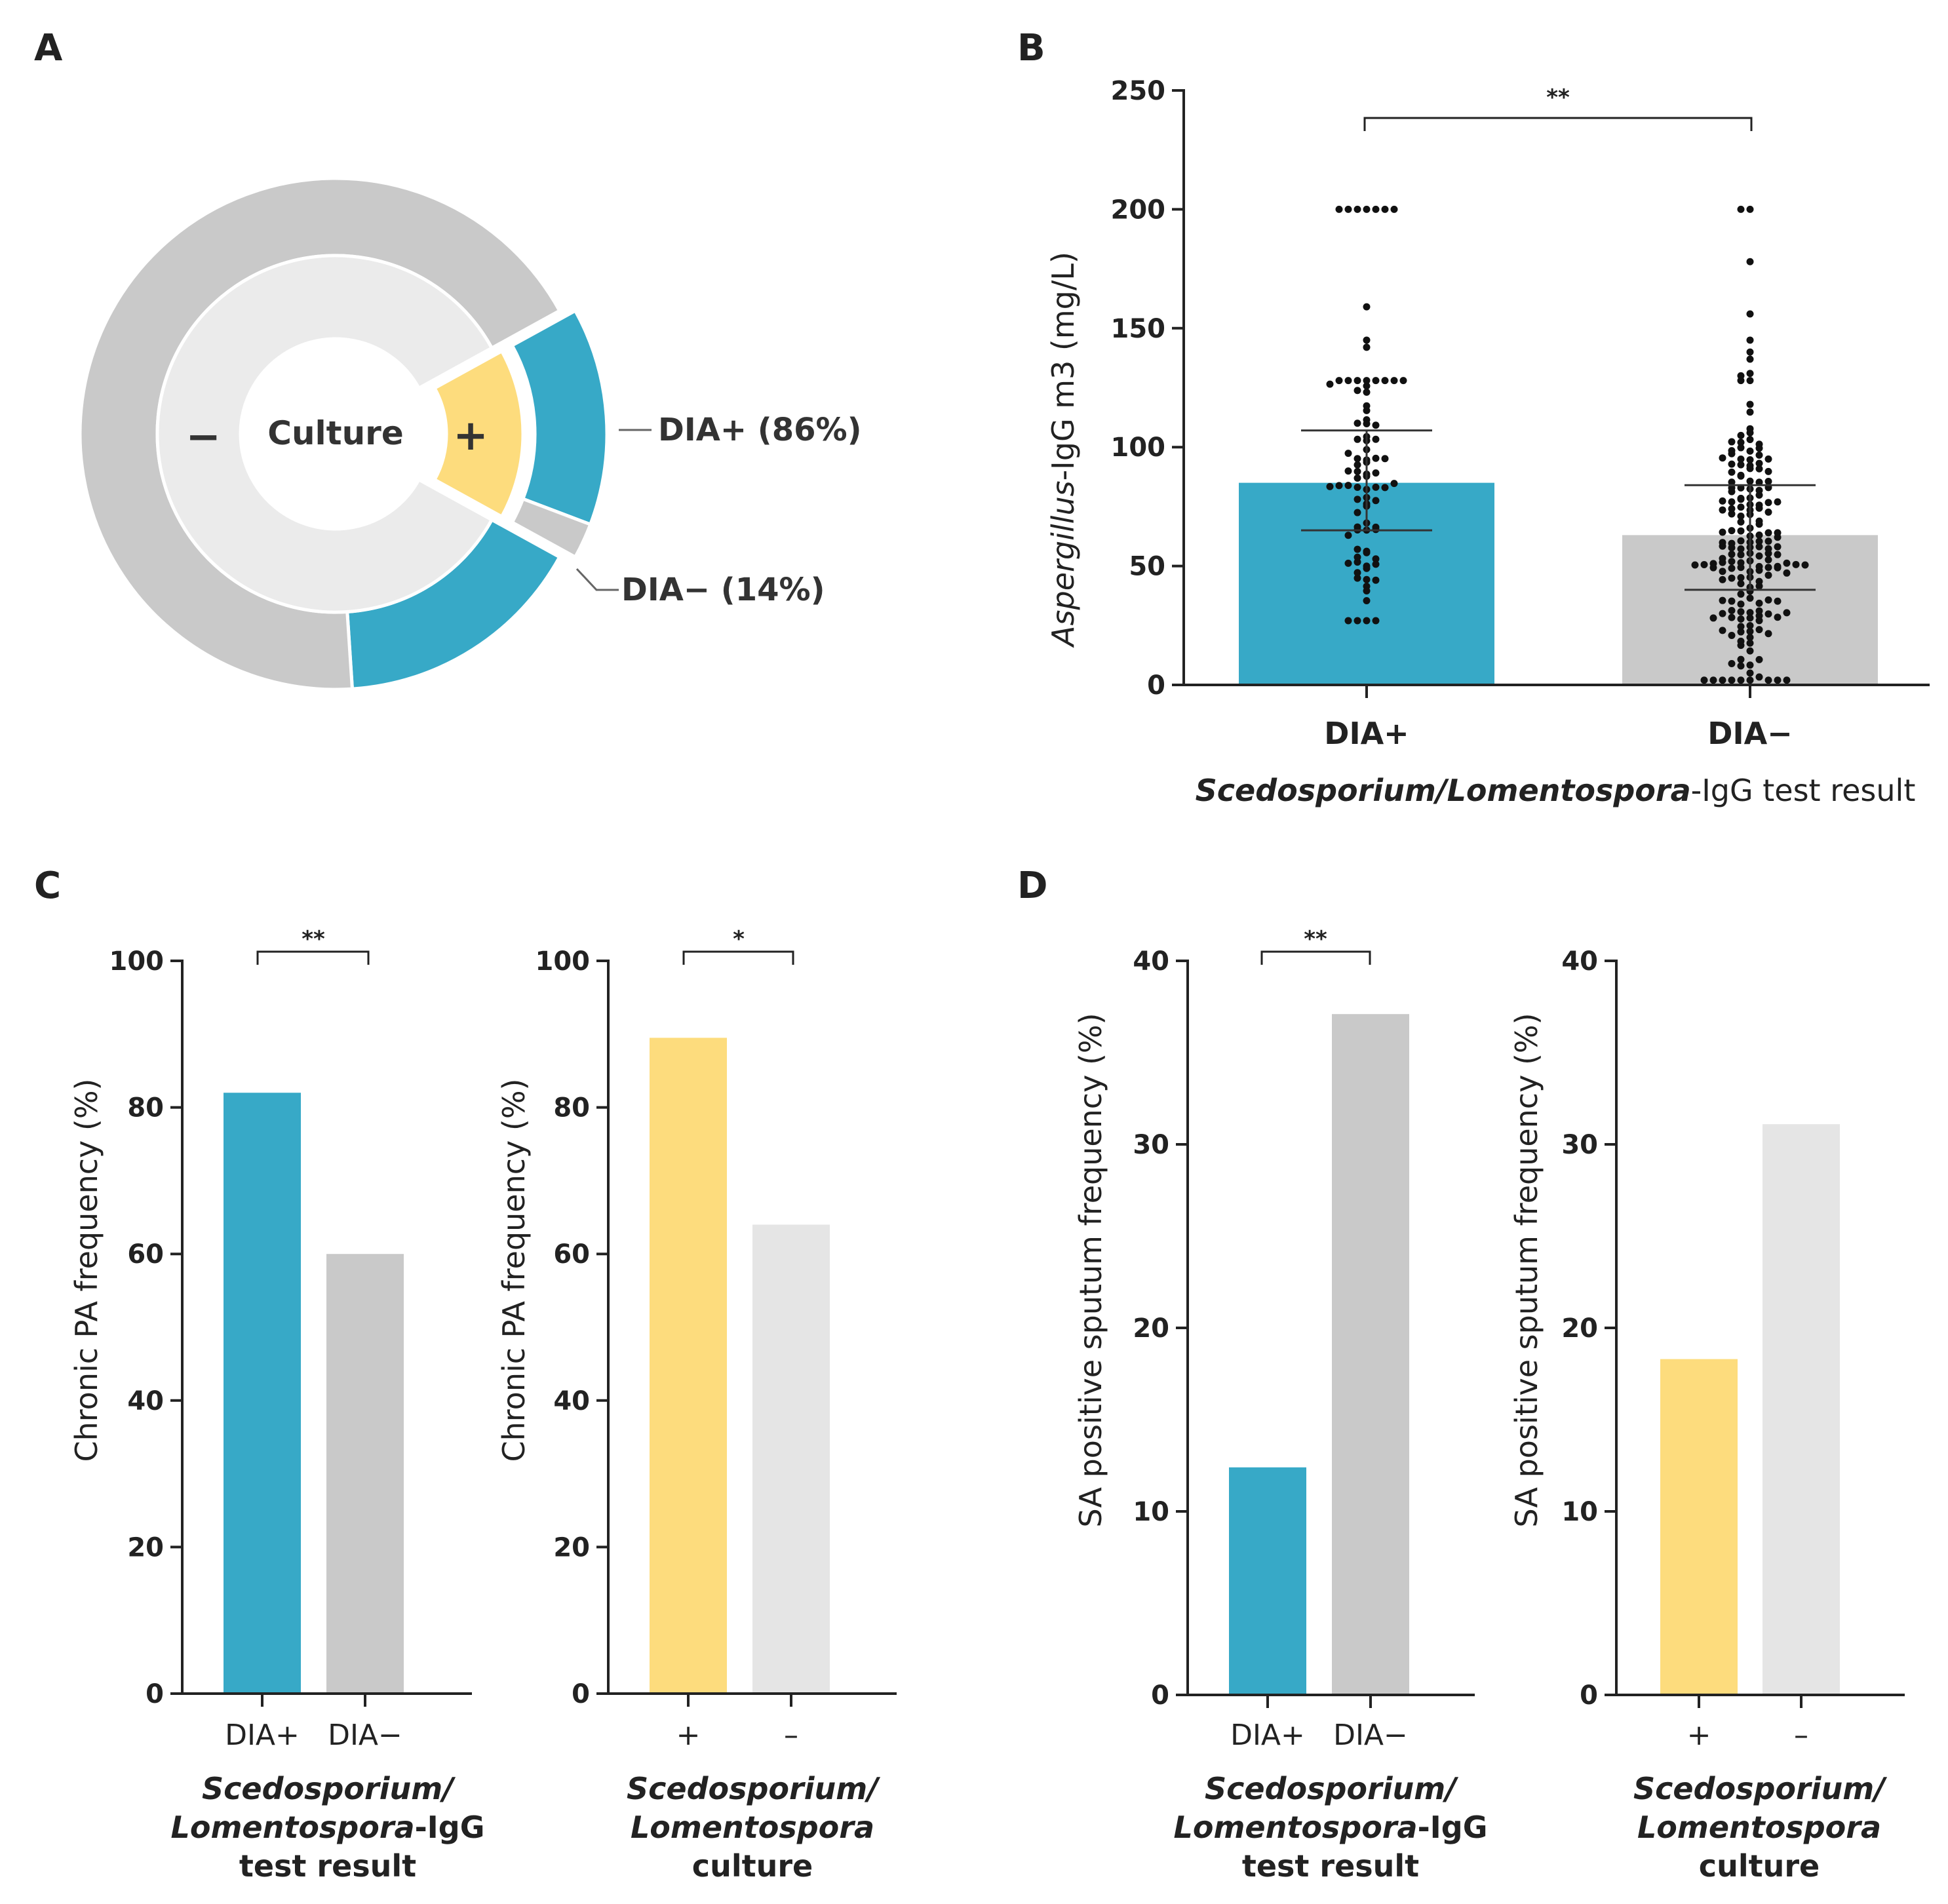  What do you see at coordinates (571, 1108) in the screenshot?
I see `c2-ytick-label-80: 80` at bounding box center [571, 1108].